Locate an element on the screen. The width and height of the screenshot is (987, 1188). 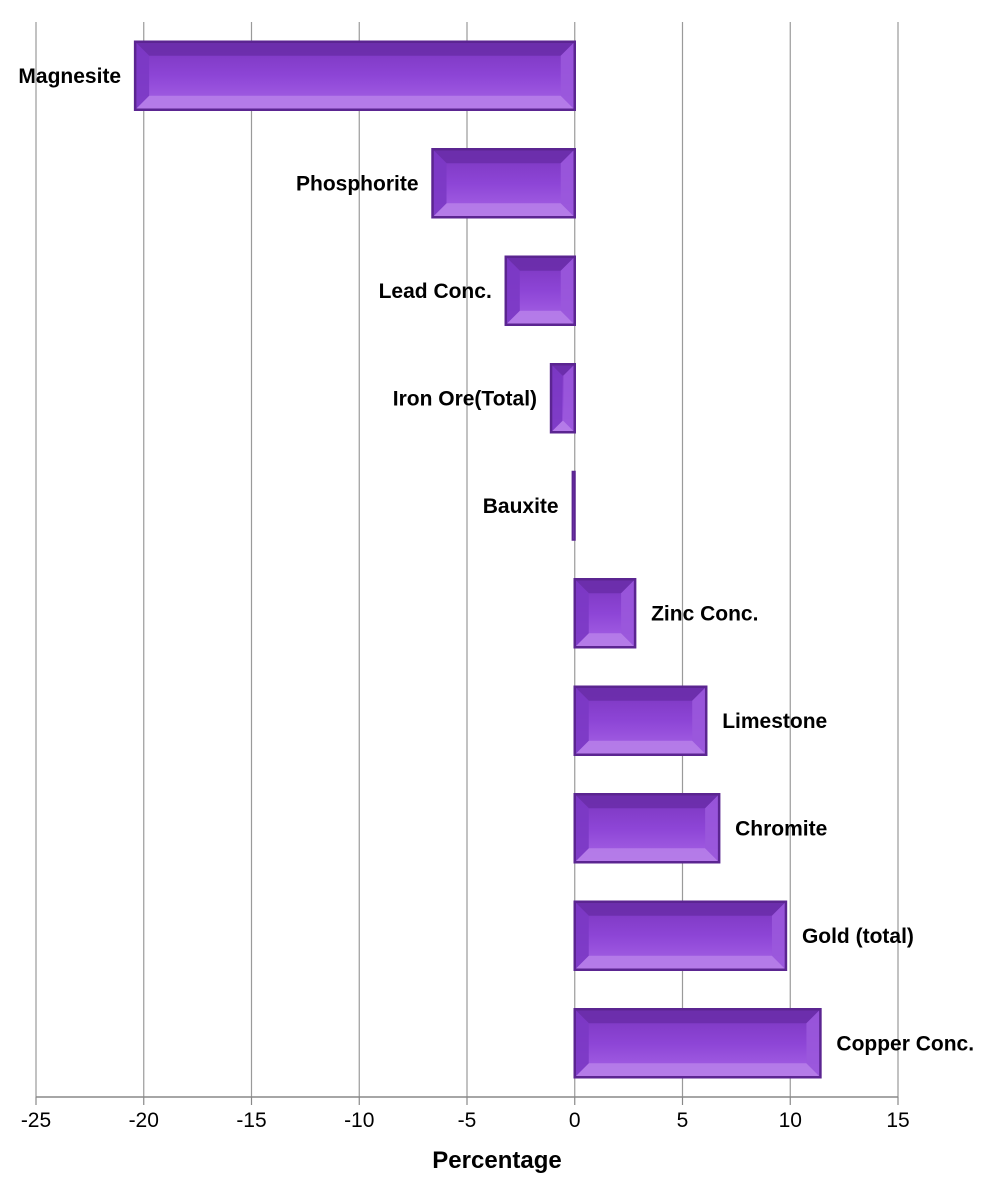
category-label: Chromite is located at coordinates (781, 828).